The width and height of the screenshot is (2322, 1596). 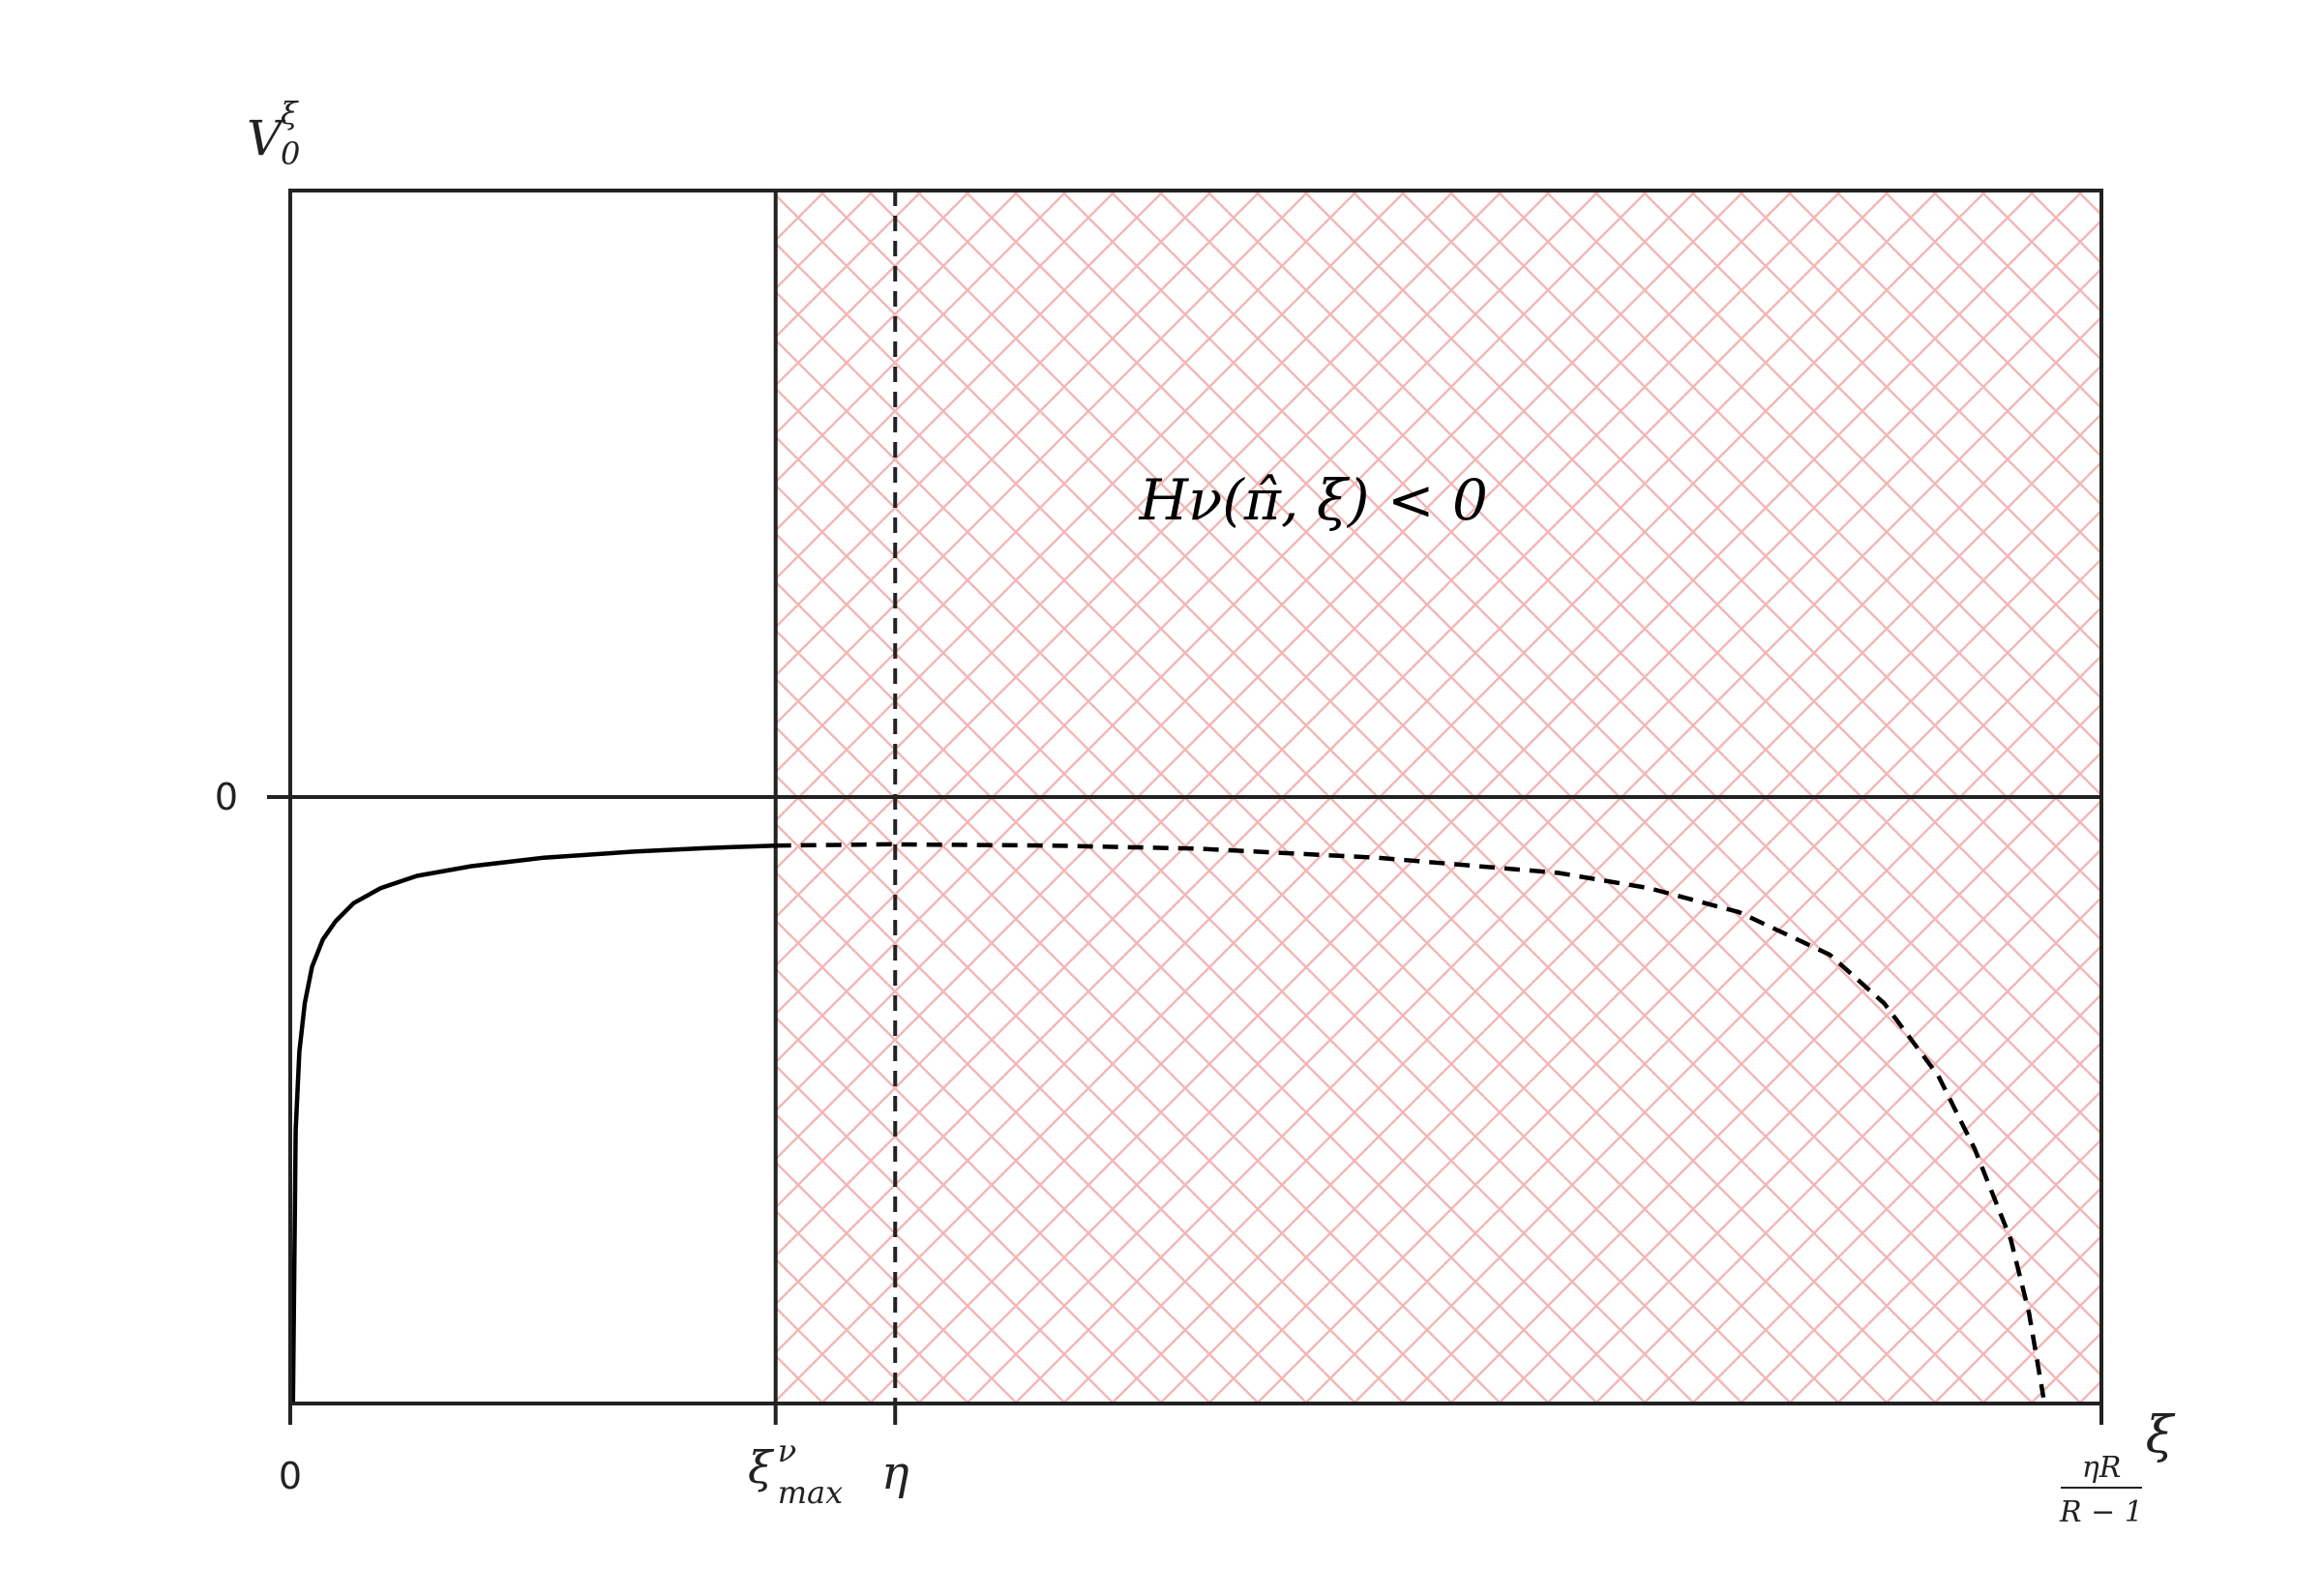 I want to click on x-tick-label-xi-max: ξ ν max, so click(x=795, y=1472).